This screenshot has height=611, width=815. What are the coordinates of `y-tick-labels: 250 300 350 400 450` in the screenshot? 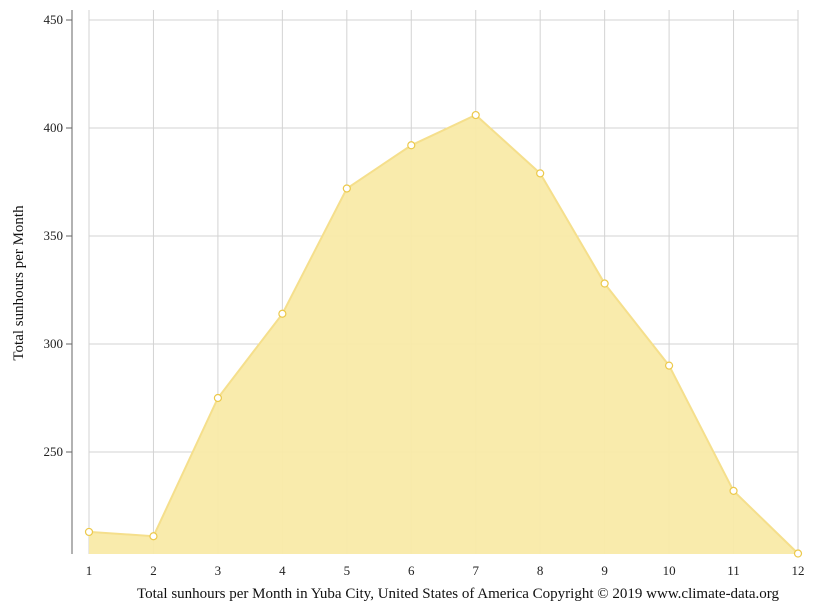 It's located at (54, 235).